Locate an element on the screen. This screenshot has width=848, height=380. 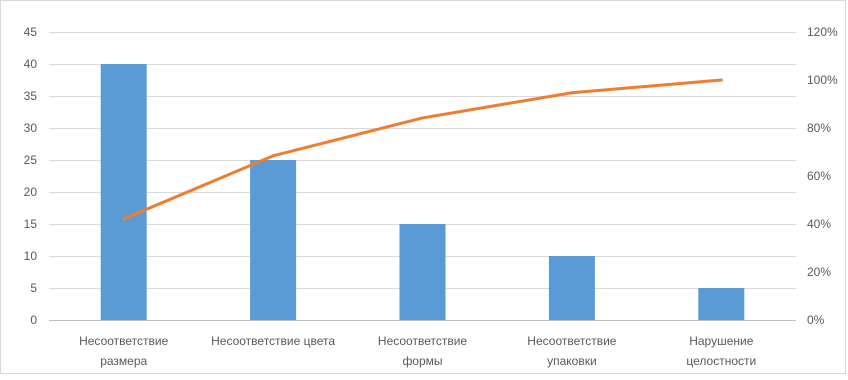
right-axis-tick-label: 20% is located at coordinates (819, 272).